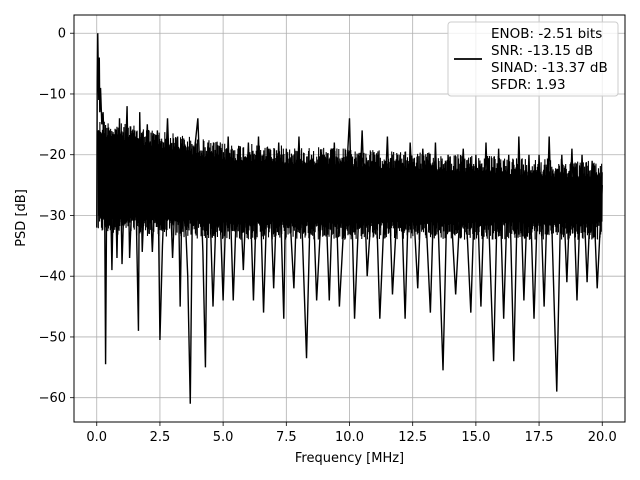 The width and height of the screenshot is (640, 480). I want to click on x-tick-label: 7.5, so click(286, 437).